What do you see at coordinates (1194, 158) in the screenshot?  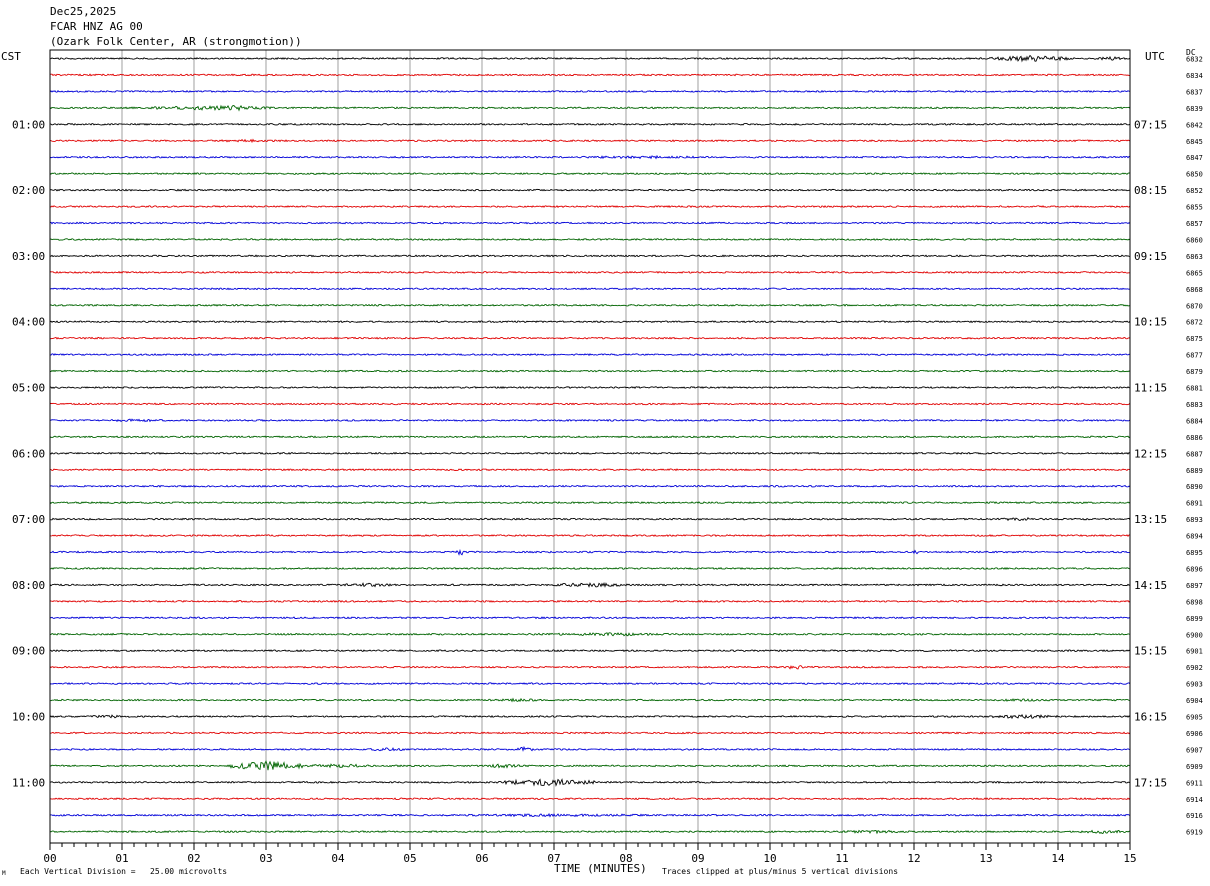 I see `dc-offset-label: 6847` at bounding box center [1194, 158].